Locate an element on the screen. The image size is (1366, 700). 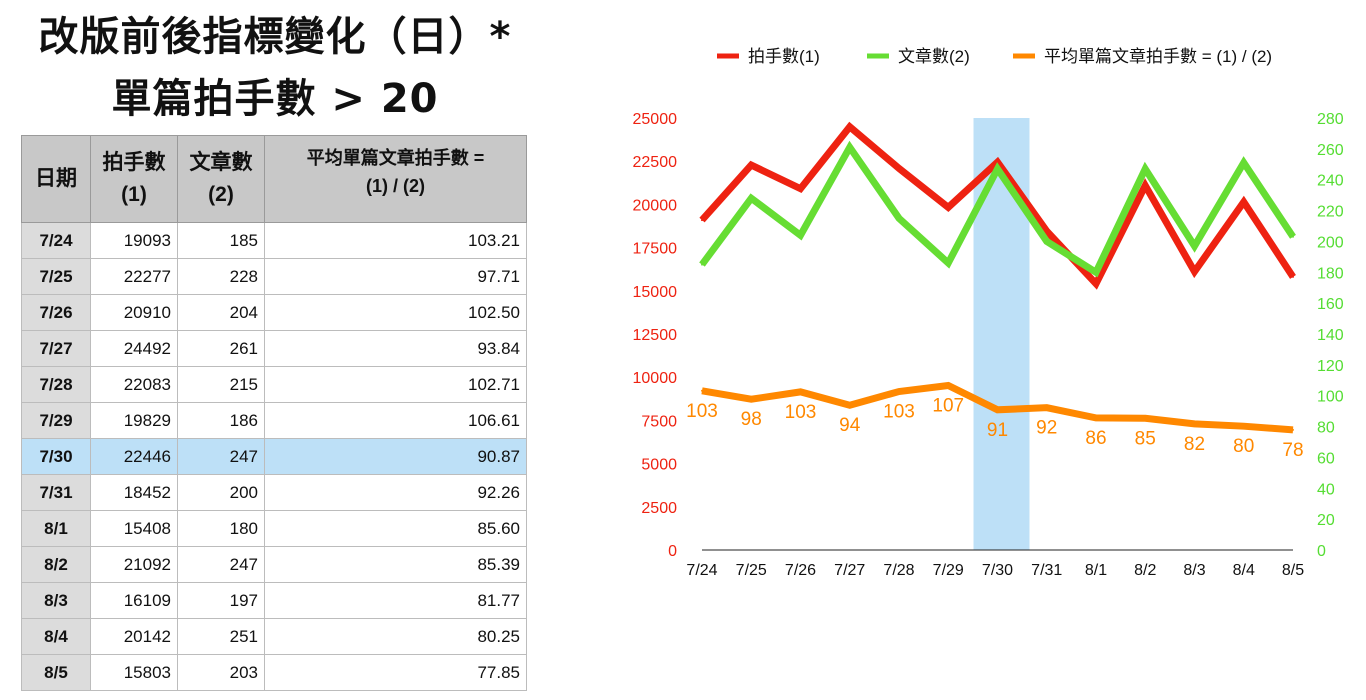
data-label: 103 is located at coordinates (702, 411).